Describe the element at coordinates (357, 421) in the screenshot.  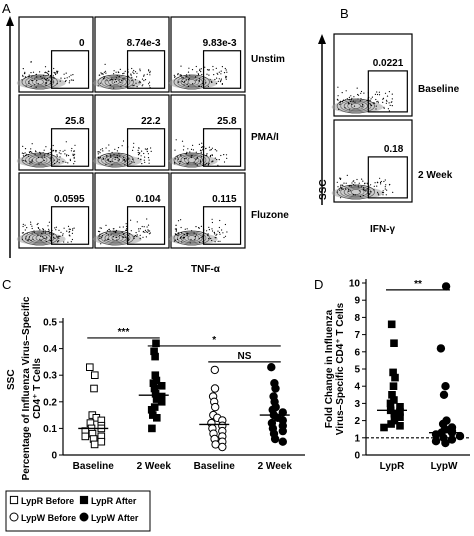
I see `y-tick-label: 2` at that location.